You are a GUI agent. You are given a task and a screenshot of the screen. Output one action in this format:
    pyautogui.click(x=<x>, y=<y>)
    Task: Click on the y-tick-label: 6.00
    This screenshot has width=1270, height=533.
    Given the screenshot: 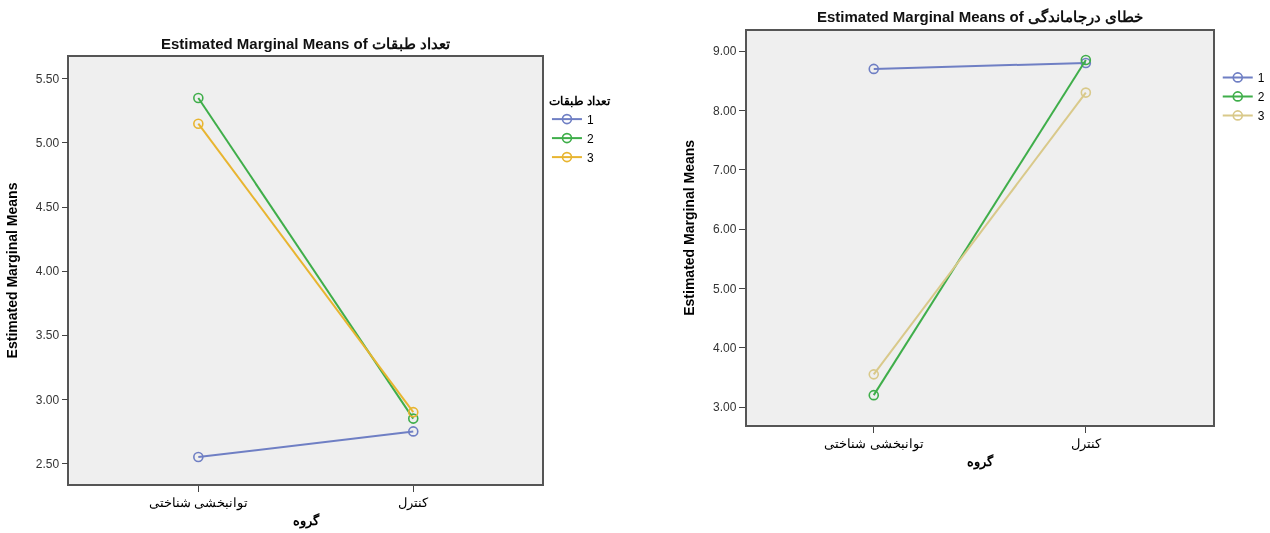 What is the action you would take?
    pyautogui.click(x=725, y=229)
    